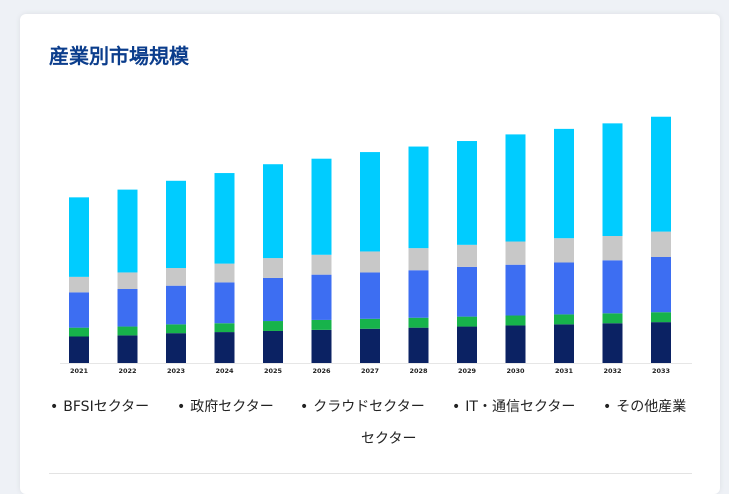  What do you see at coordinates (224, 347) in the screenshot?
I see `bar-bfsi-2024` at bounding box center [224, 347].